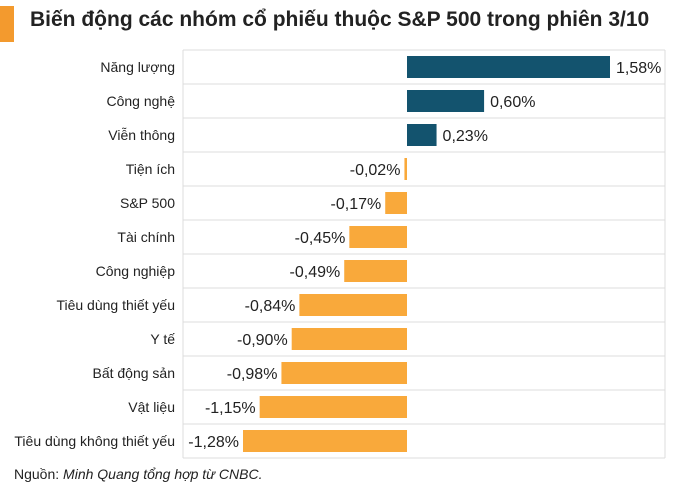  Describe the element at coordinates (465, 136) in the screenshot. I see `data-label: 0,23%` at that location.